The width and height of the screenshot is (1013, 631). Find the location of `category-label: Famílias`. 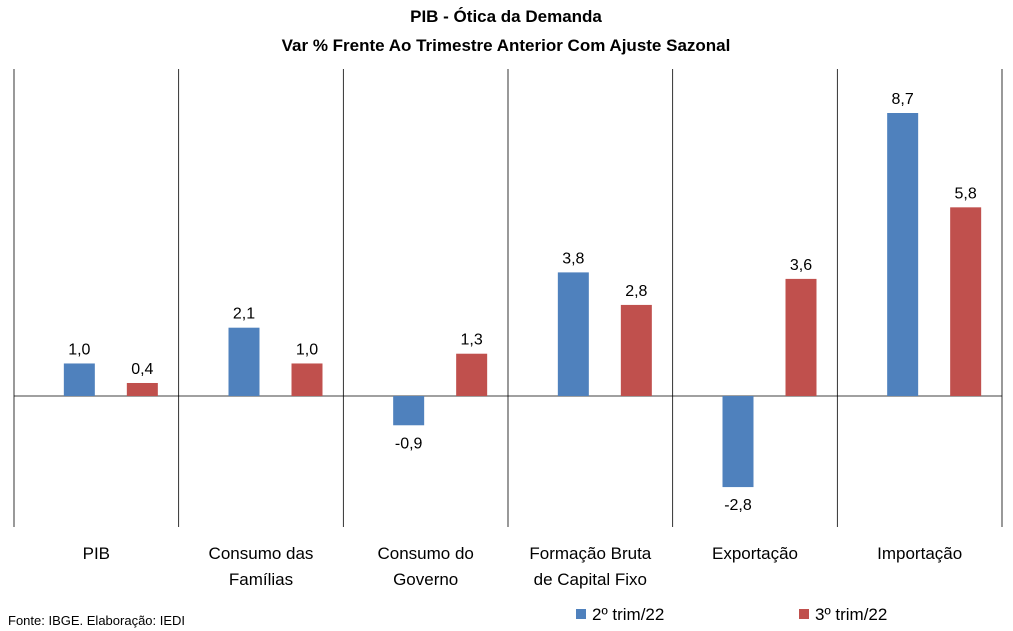

category-label: Famílias is located at coordinates (261, 579).